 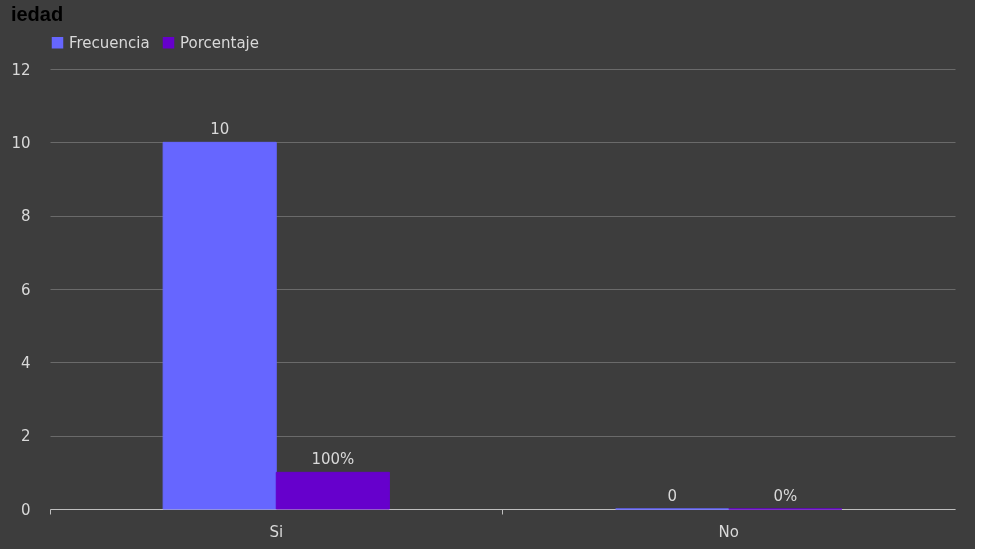 What do you see at coordinates (25, 509) in the screenshot?
I see `y-tick-label: 0` at bounding box center [25, 509].